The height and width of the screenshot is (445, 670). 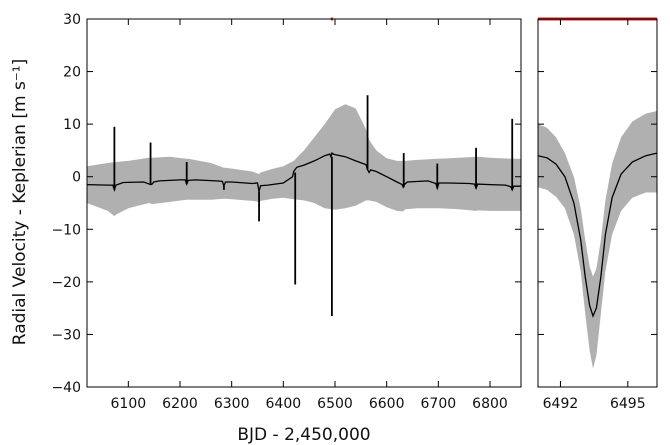 What do you see at coordinates (129, 404) in the screenshot?
I see `main-x-tick-label-0: 6100` at bounding box center [129, 404].